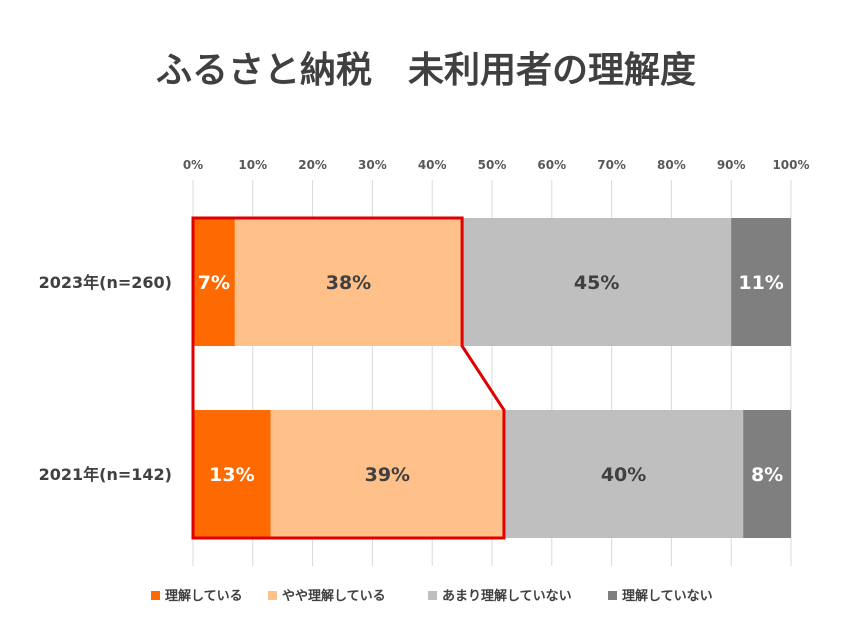 This screenshot has height=640, width=853. I want to click on x-tick-label: 20%, so click(312, 165).